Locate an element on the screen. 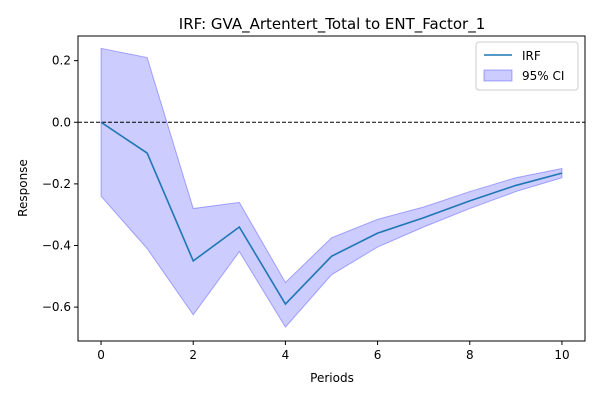 The width and height of the screenshot is (600, 400). x-tick-label: 10 is located at coordinates (561, 355).